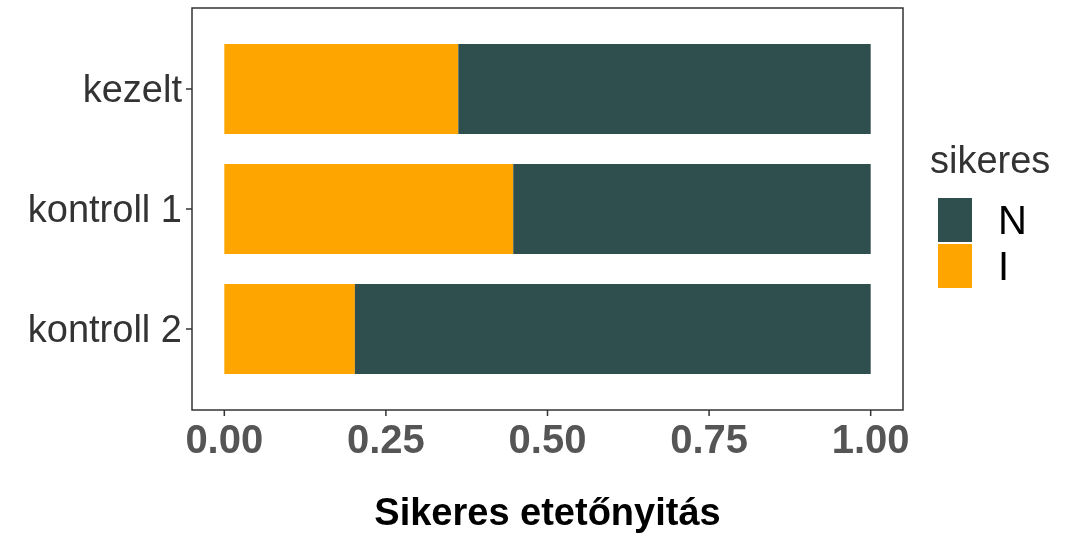 Image resolution: width=1065 pixels, height=535 pixels. What do you see at coordinates (104, 329) in the screenshot?
I see `y-tick-label: kontroll 2` at bounding box center [104, 329].